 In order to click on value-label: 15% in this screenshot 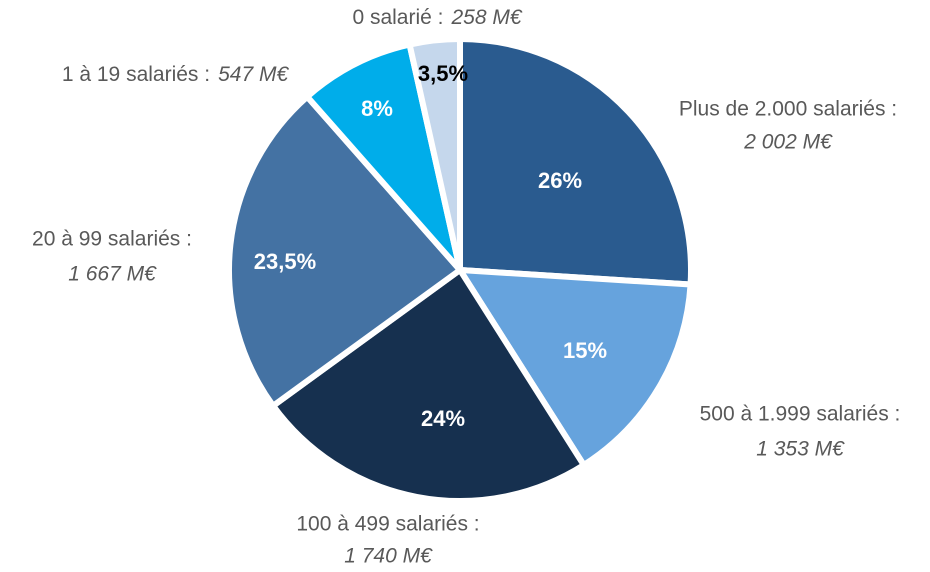, I will do `click(585, 350)`.